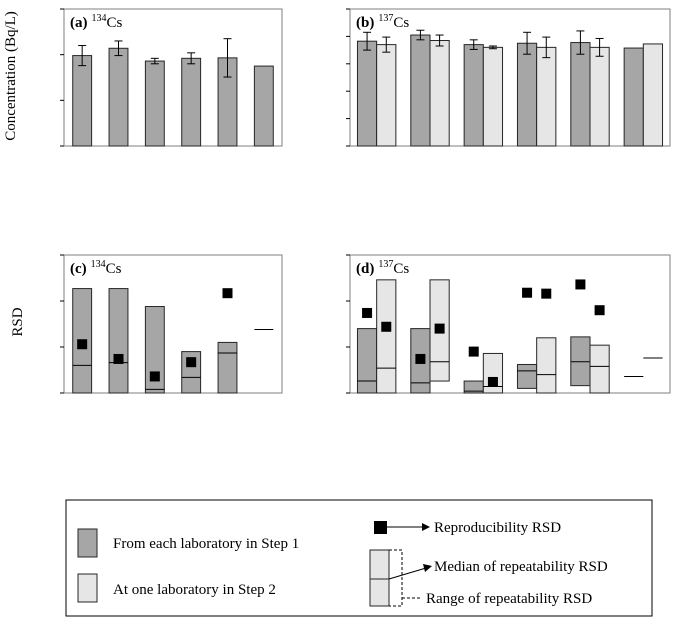 This screenshot has height=623, width=685. I want to click on panel-label-letter: (c), so click(78, 269).